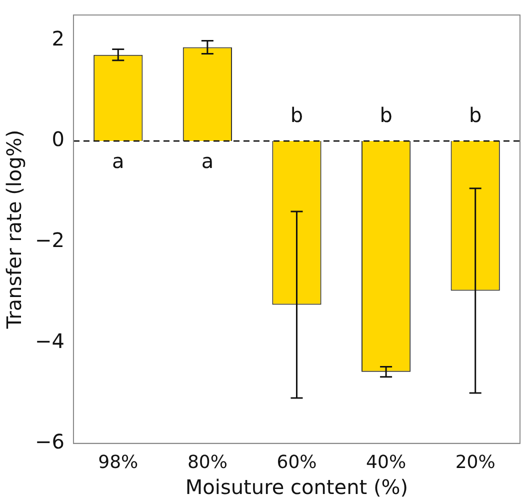  I want to click on x-tick-label: 80%, so click(207, 462).